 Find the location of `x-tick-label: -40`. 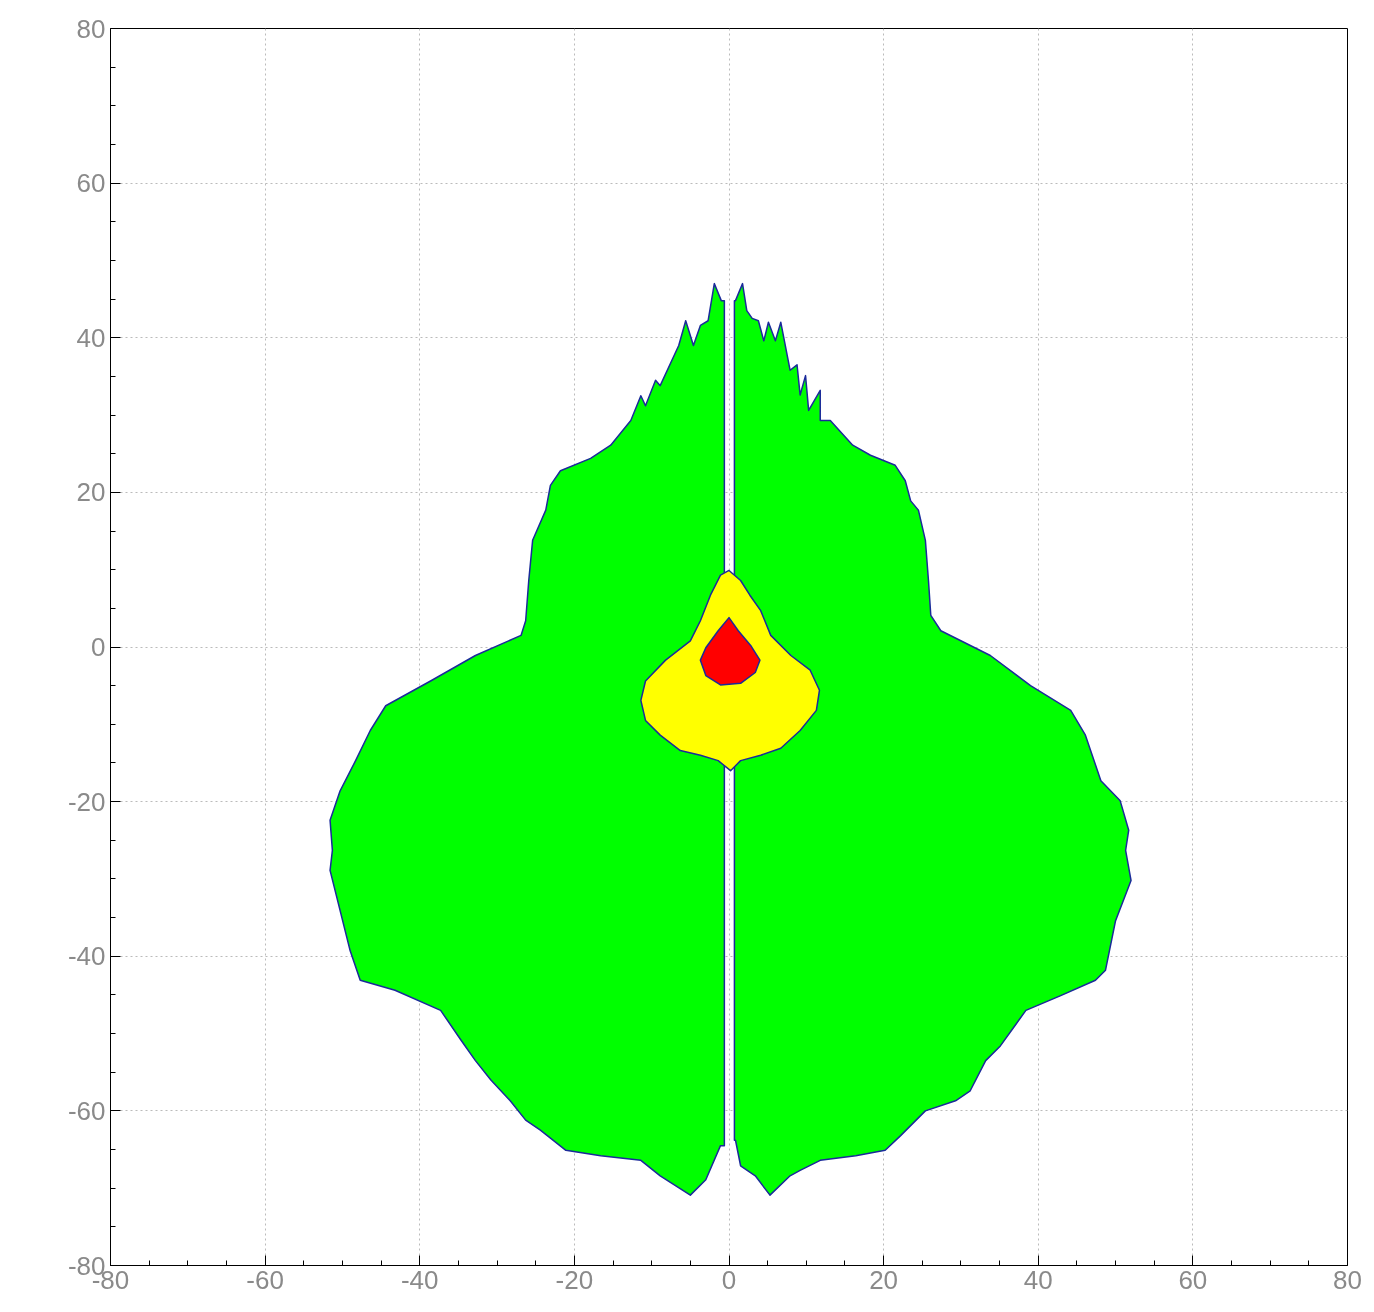

x-tick-label: -40 is located at coordinates (419, 1279).